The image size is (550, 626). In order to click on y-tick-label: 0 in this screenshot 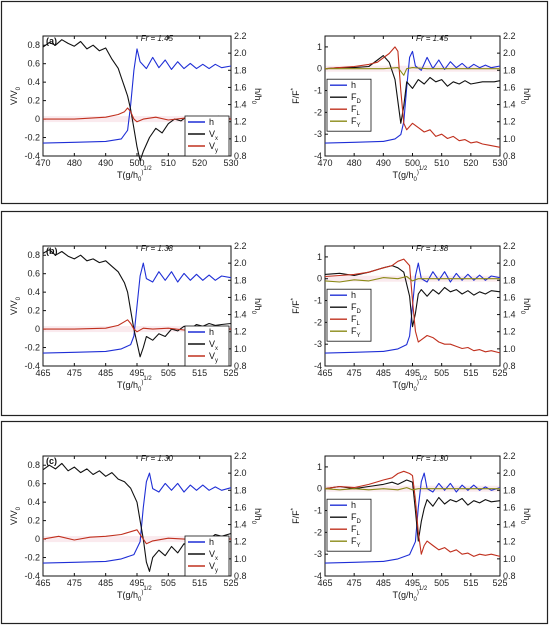, I will do `click(37, 329)`.